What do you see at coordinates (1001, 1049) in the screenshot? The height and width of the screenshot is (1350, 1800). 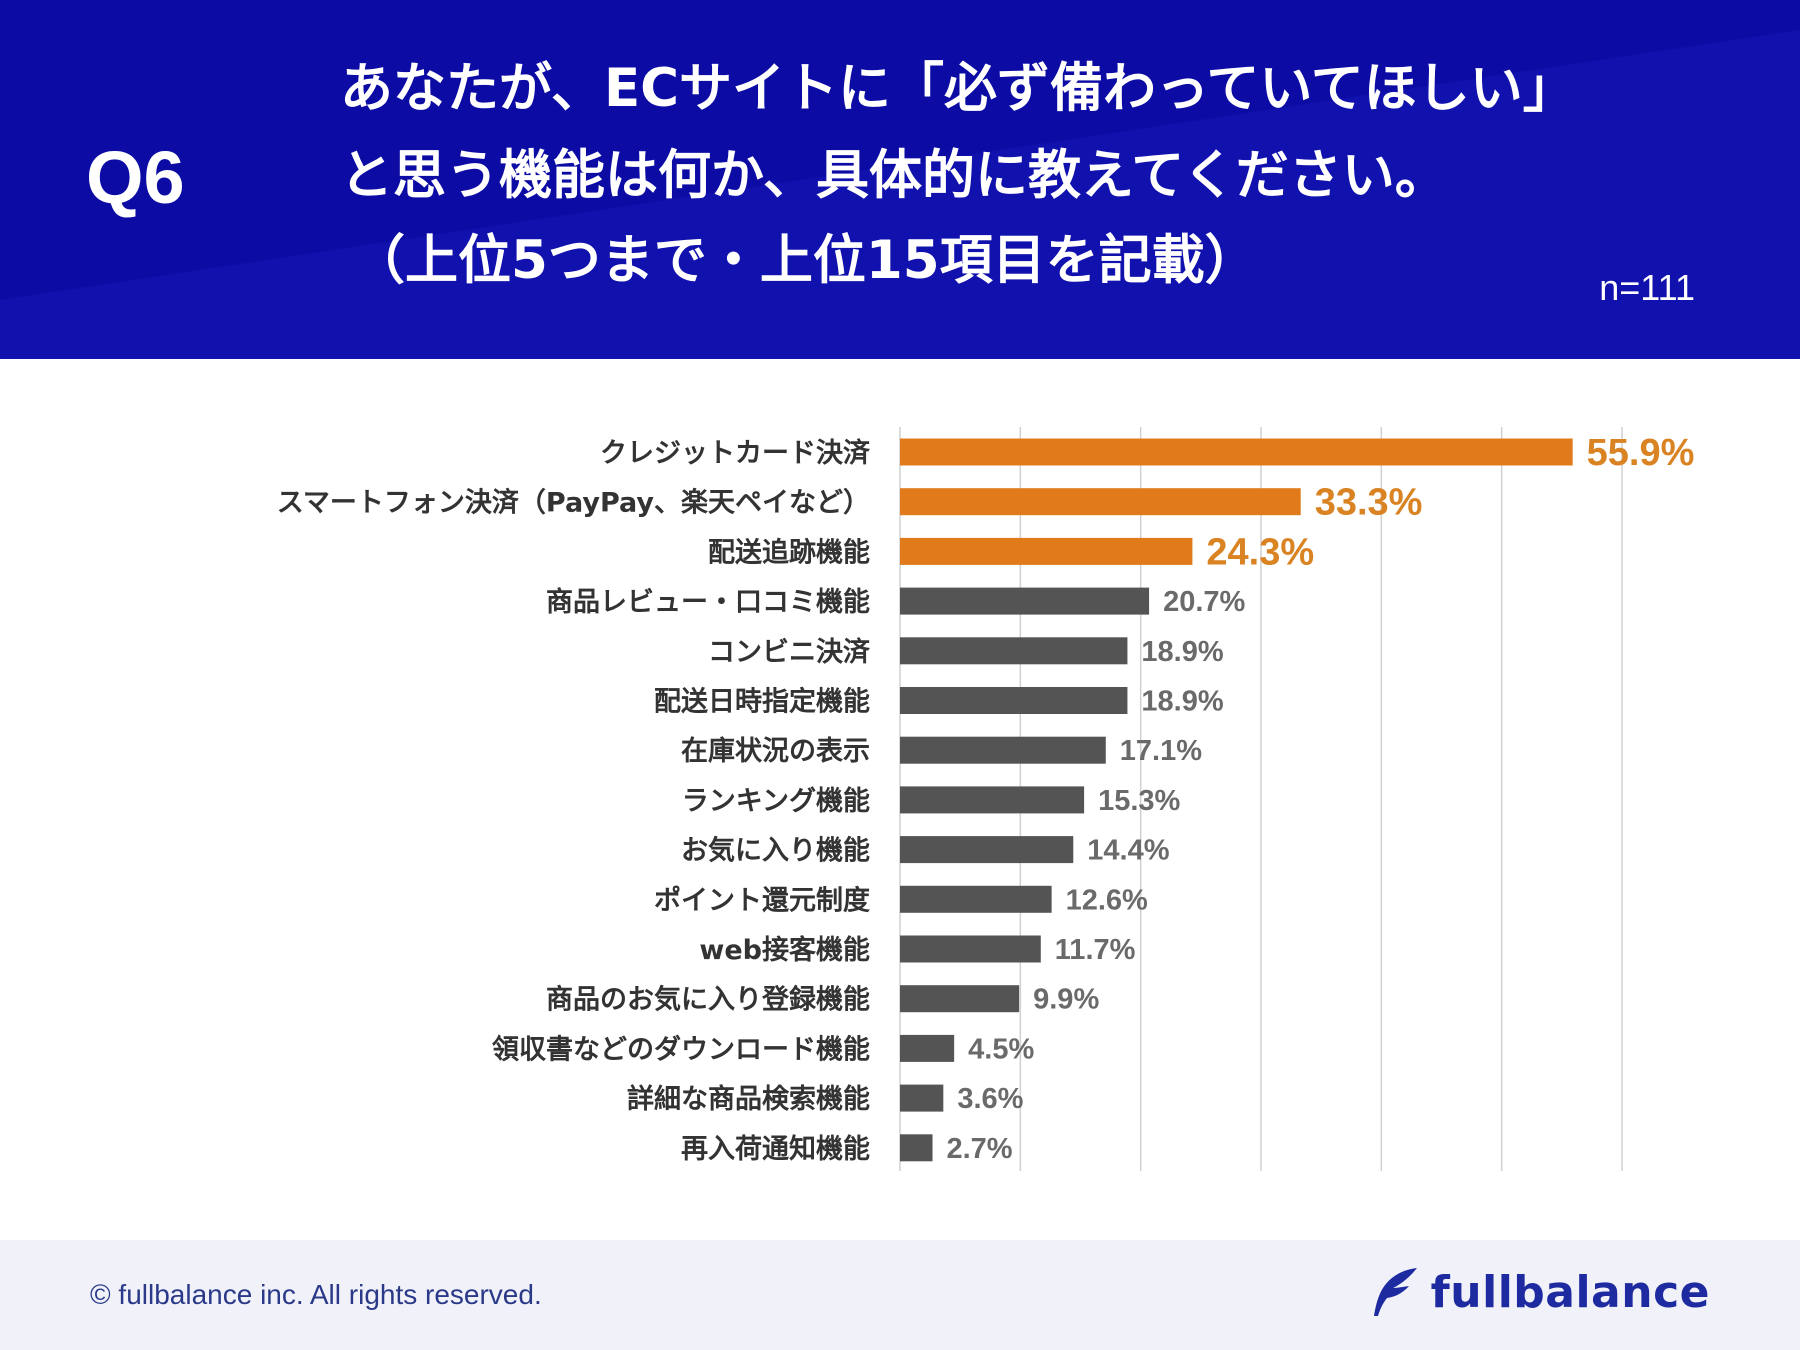 I see `data-label: 4.5%` at bounding box center [1001, 1049].